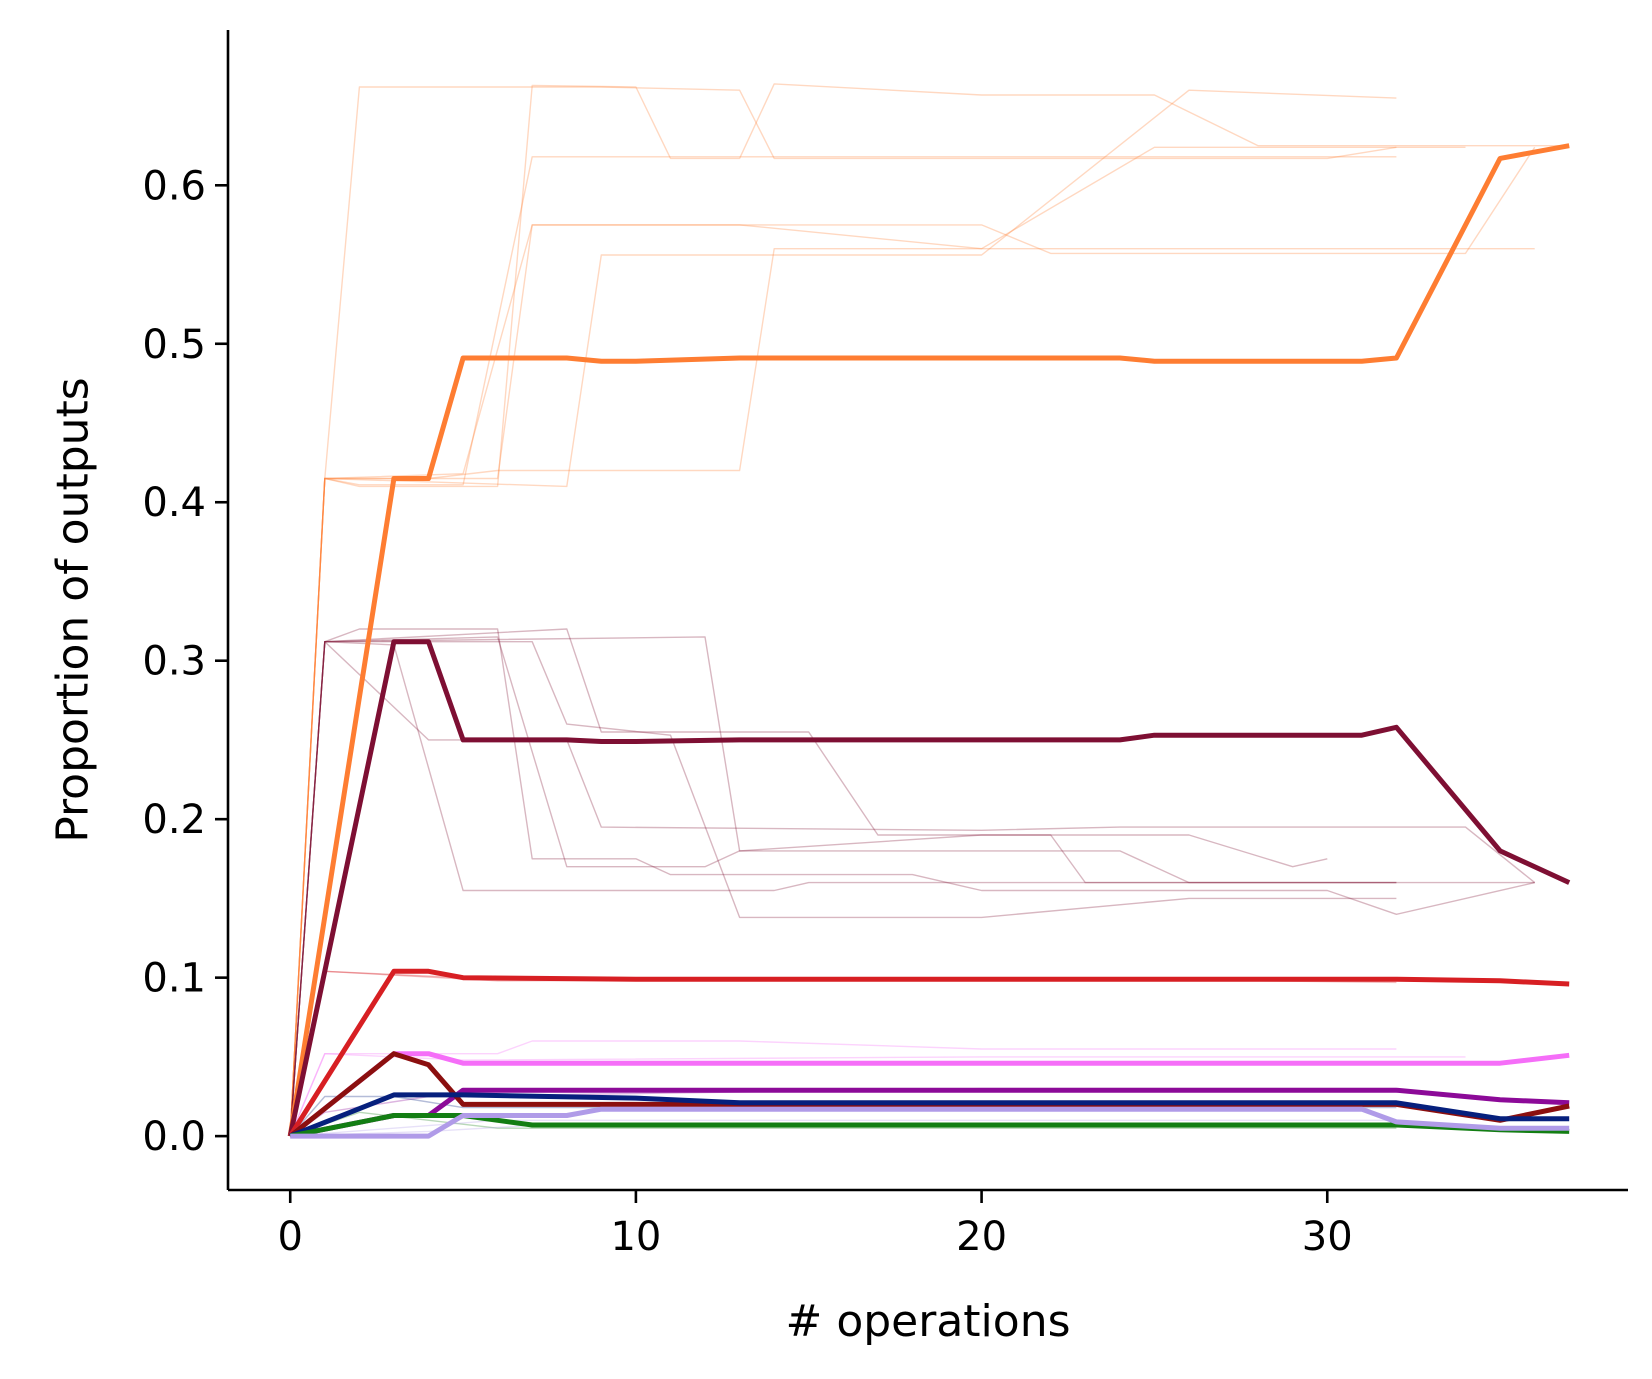  What do you see at coordinates (1327, 1237) in the screenshot?
I see `x-tick-label: 30` at bounding box center [1327, 1237].